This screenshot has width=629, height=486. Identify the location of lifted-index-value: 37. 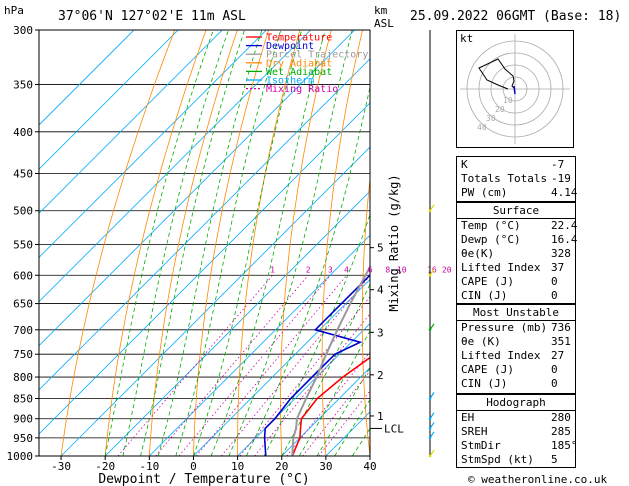
(558, 267).